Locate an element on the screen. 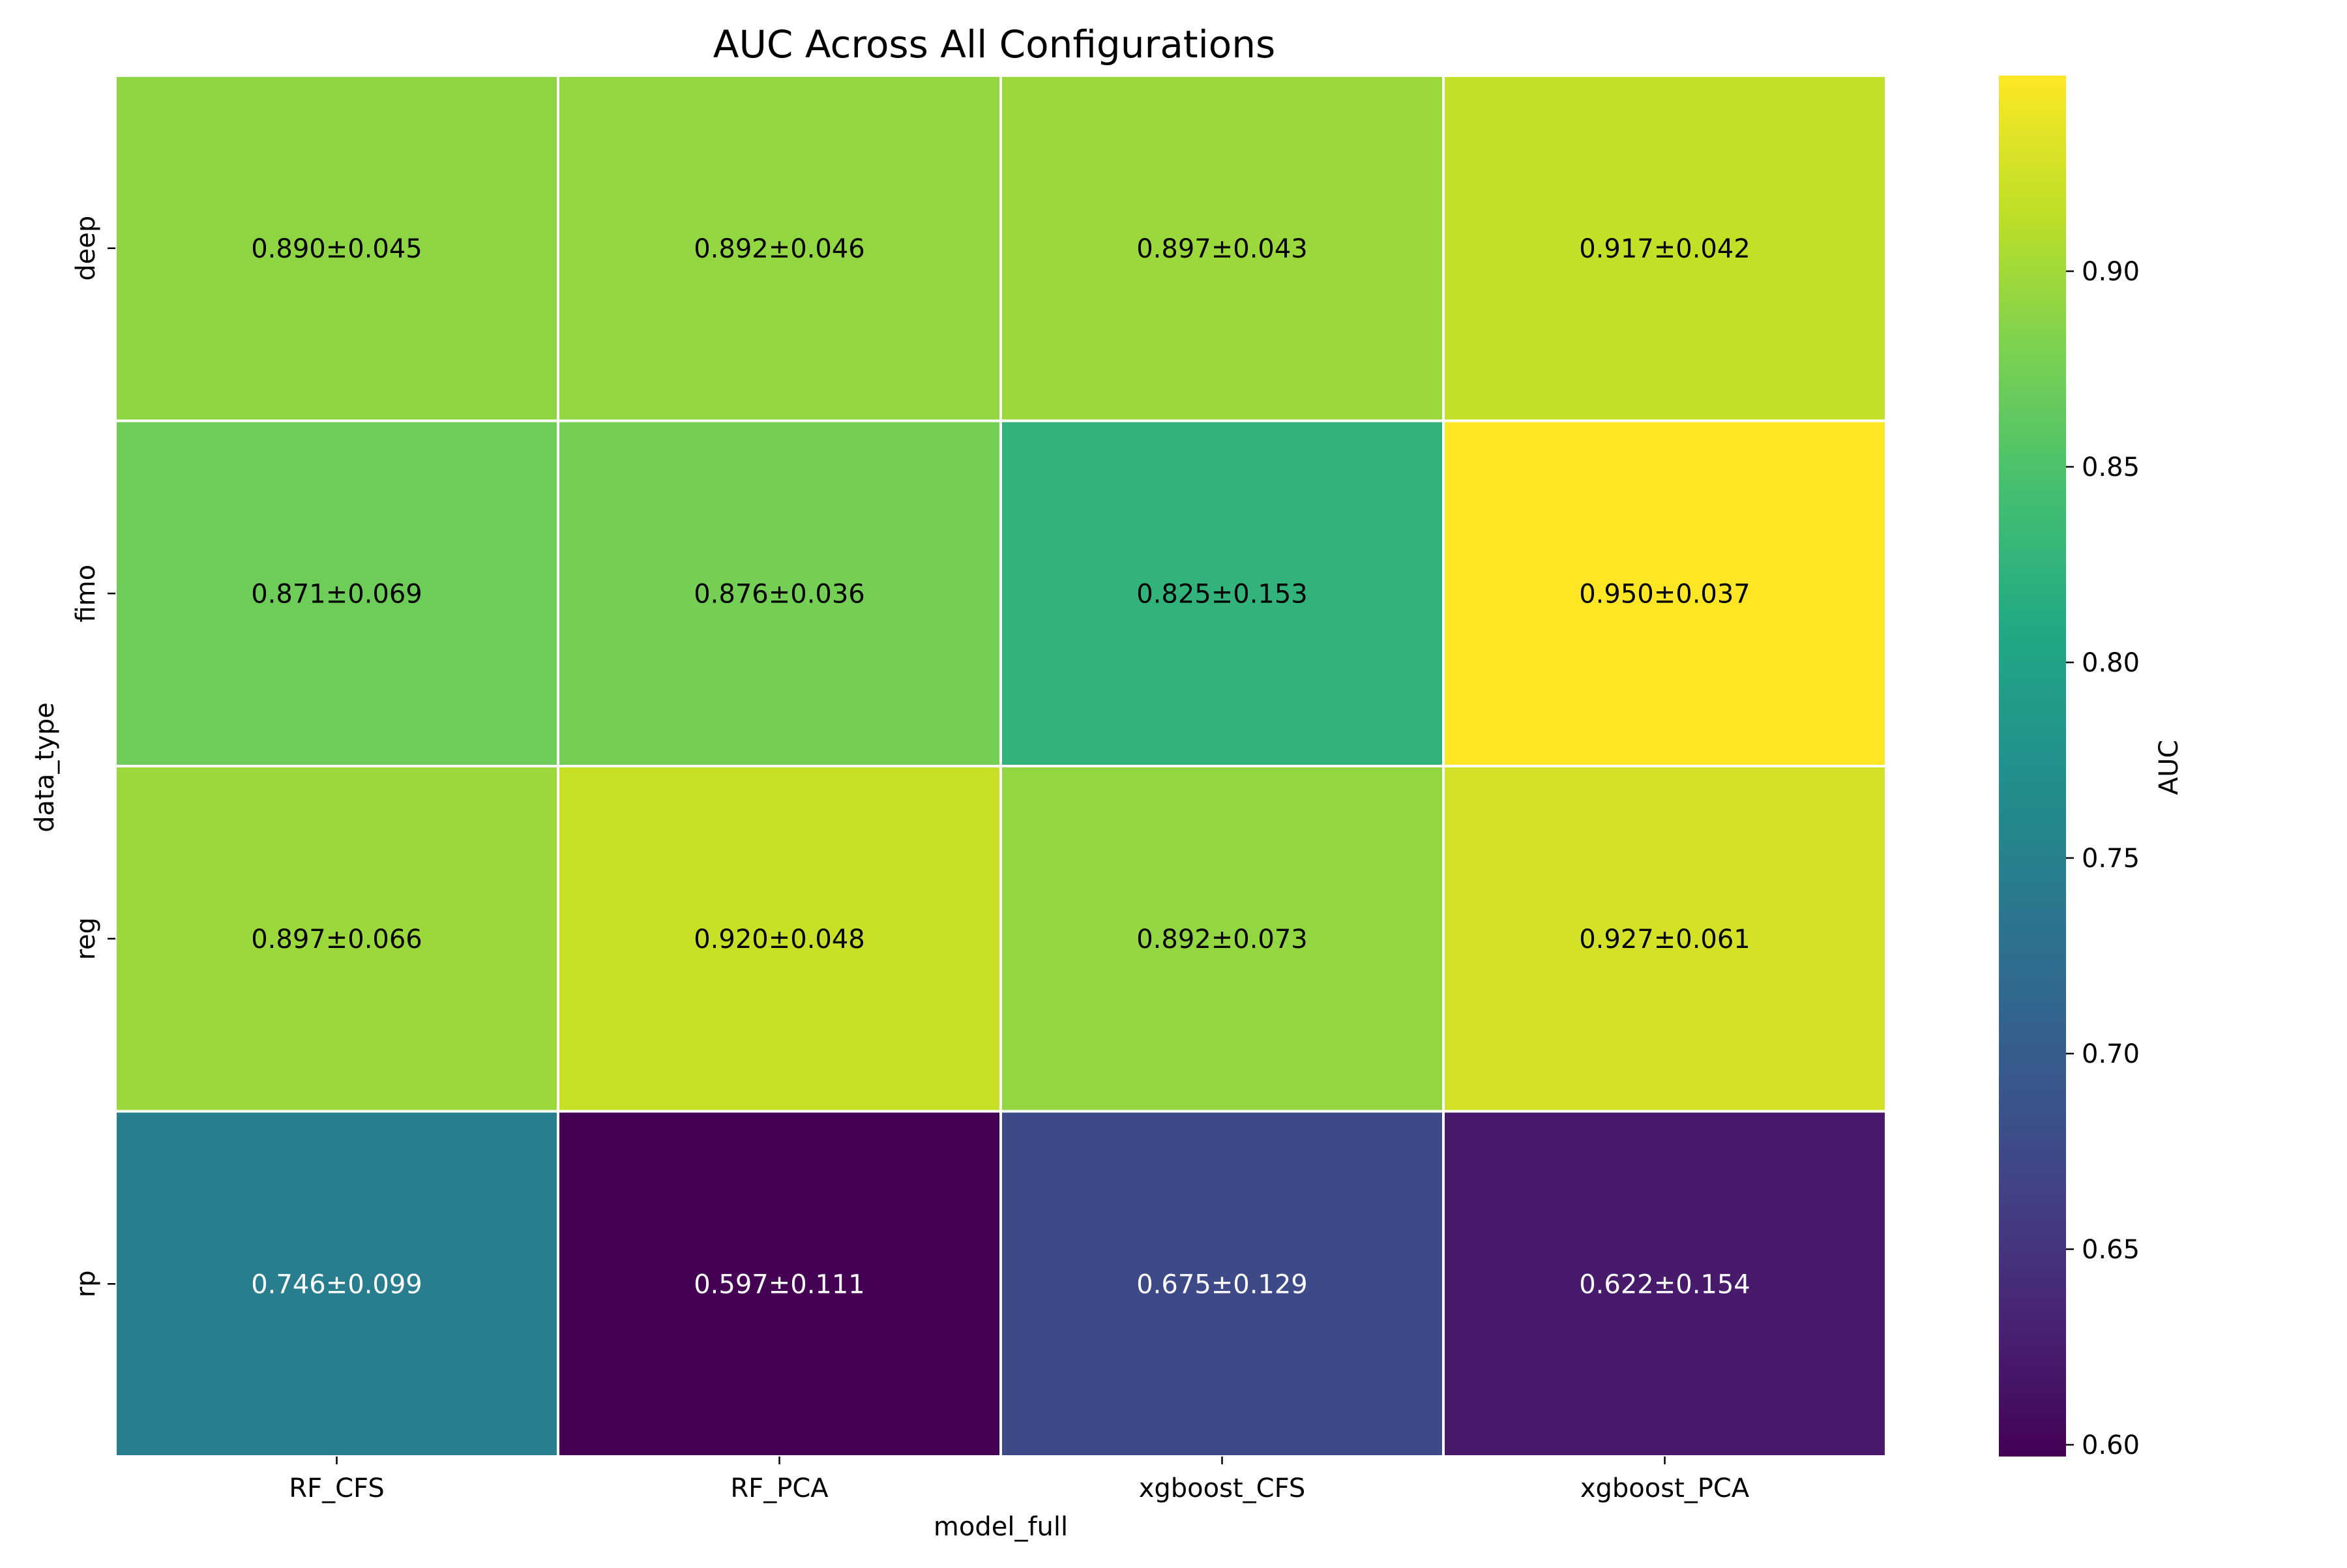 The width and height of the screenshot is (2347, 1568). cell-value-label: 0.950±0.037 is located at coordinates (1664, 594).